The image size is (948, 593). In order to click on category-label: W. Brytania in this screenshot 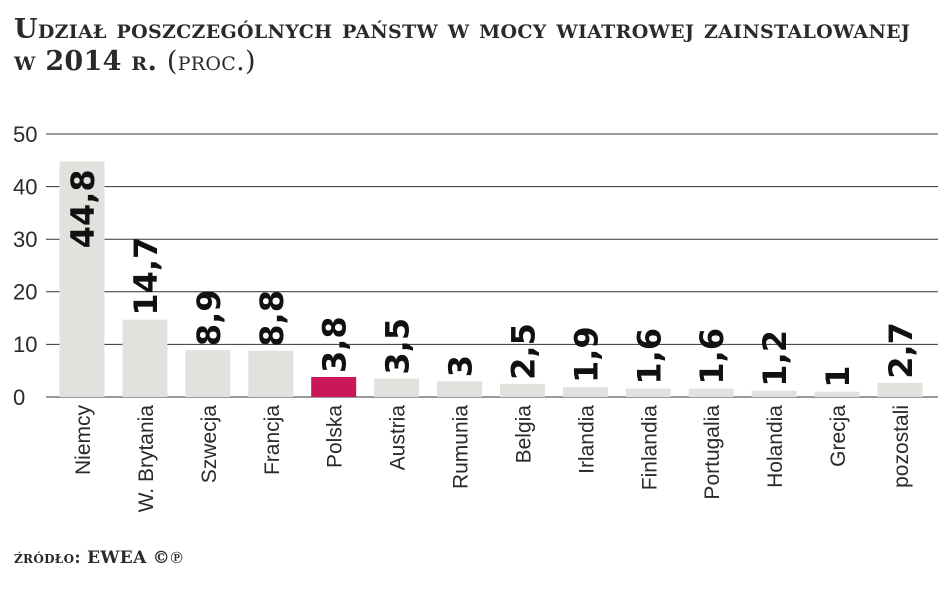, I will do `click(146, 459)`.